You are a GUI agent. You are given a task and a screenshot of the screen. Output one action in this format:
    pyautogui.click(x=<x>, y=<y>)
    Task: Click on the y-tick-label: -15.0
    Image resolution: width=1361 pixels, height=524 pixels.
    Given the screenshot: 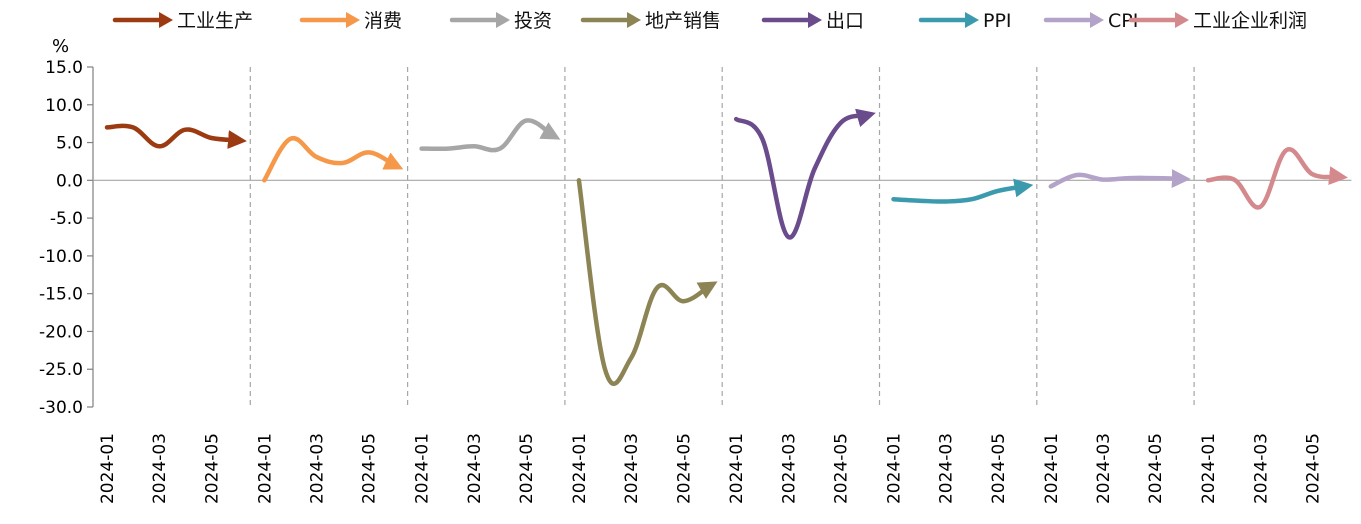 What is the action you would take?
    pyautogui.click(x=61, y=295)
    